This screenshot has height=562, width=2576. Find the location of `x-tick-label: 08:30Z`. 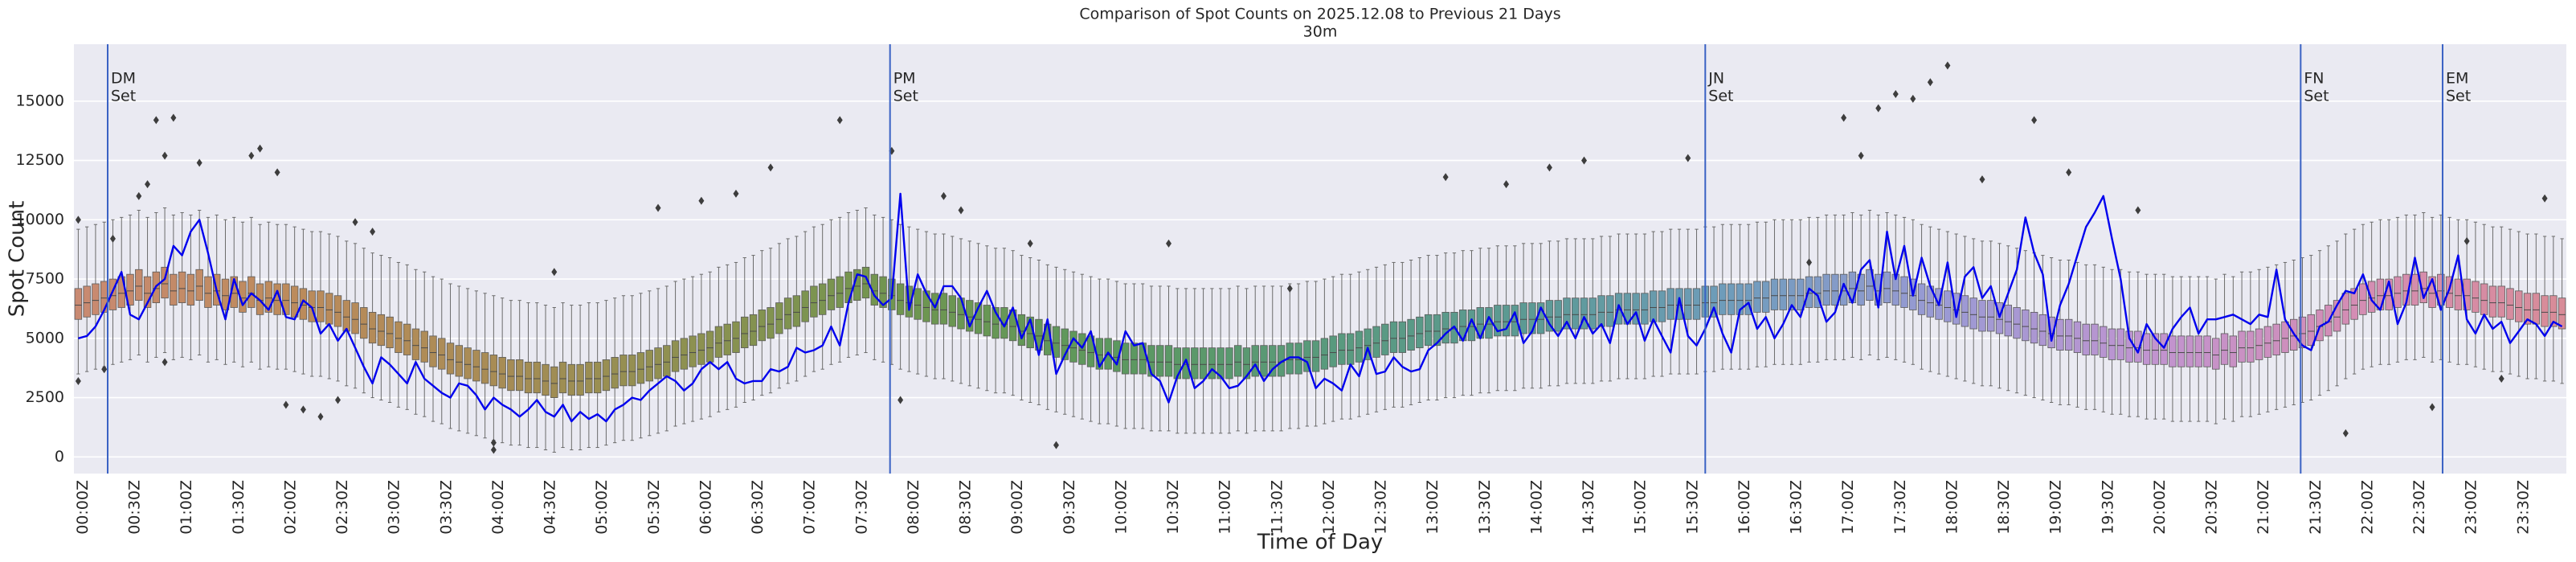

x-tick-label: 08:30Z is located at coordinates (966, 507).